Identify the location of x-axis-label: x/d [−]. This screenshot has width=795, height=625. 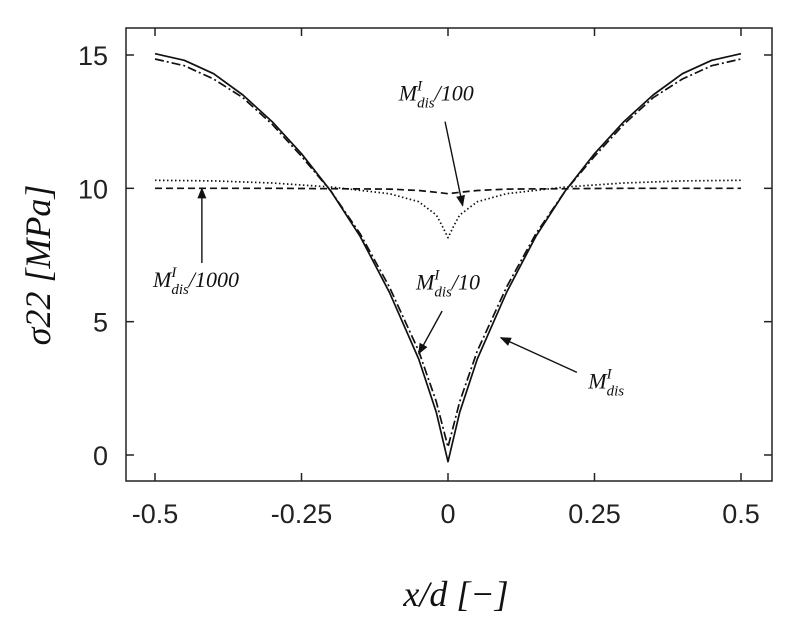
(455, 594).